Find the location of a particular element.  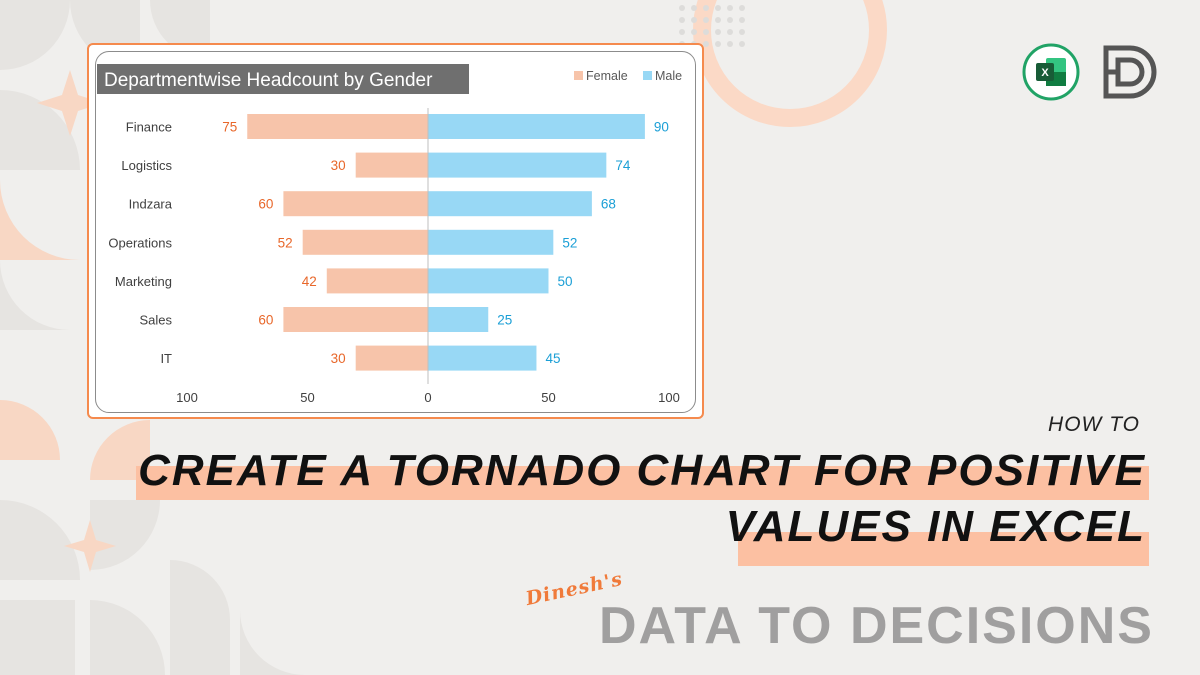

data-label-female: 75 is located at coordinates (229, 127).